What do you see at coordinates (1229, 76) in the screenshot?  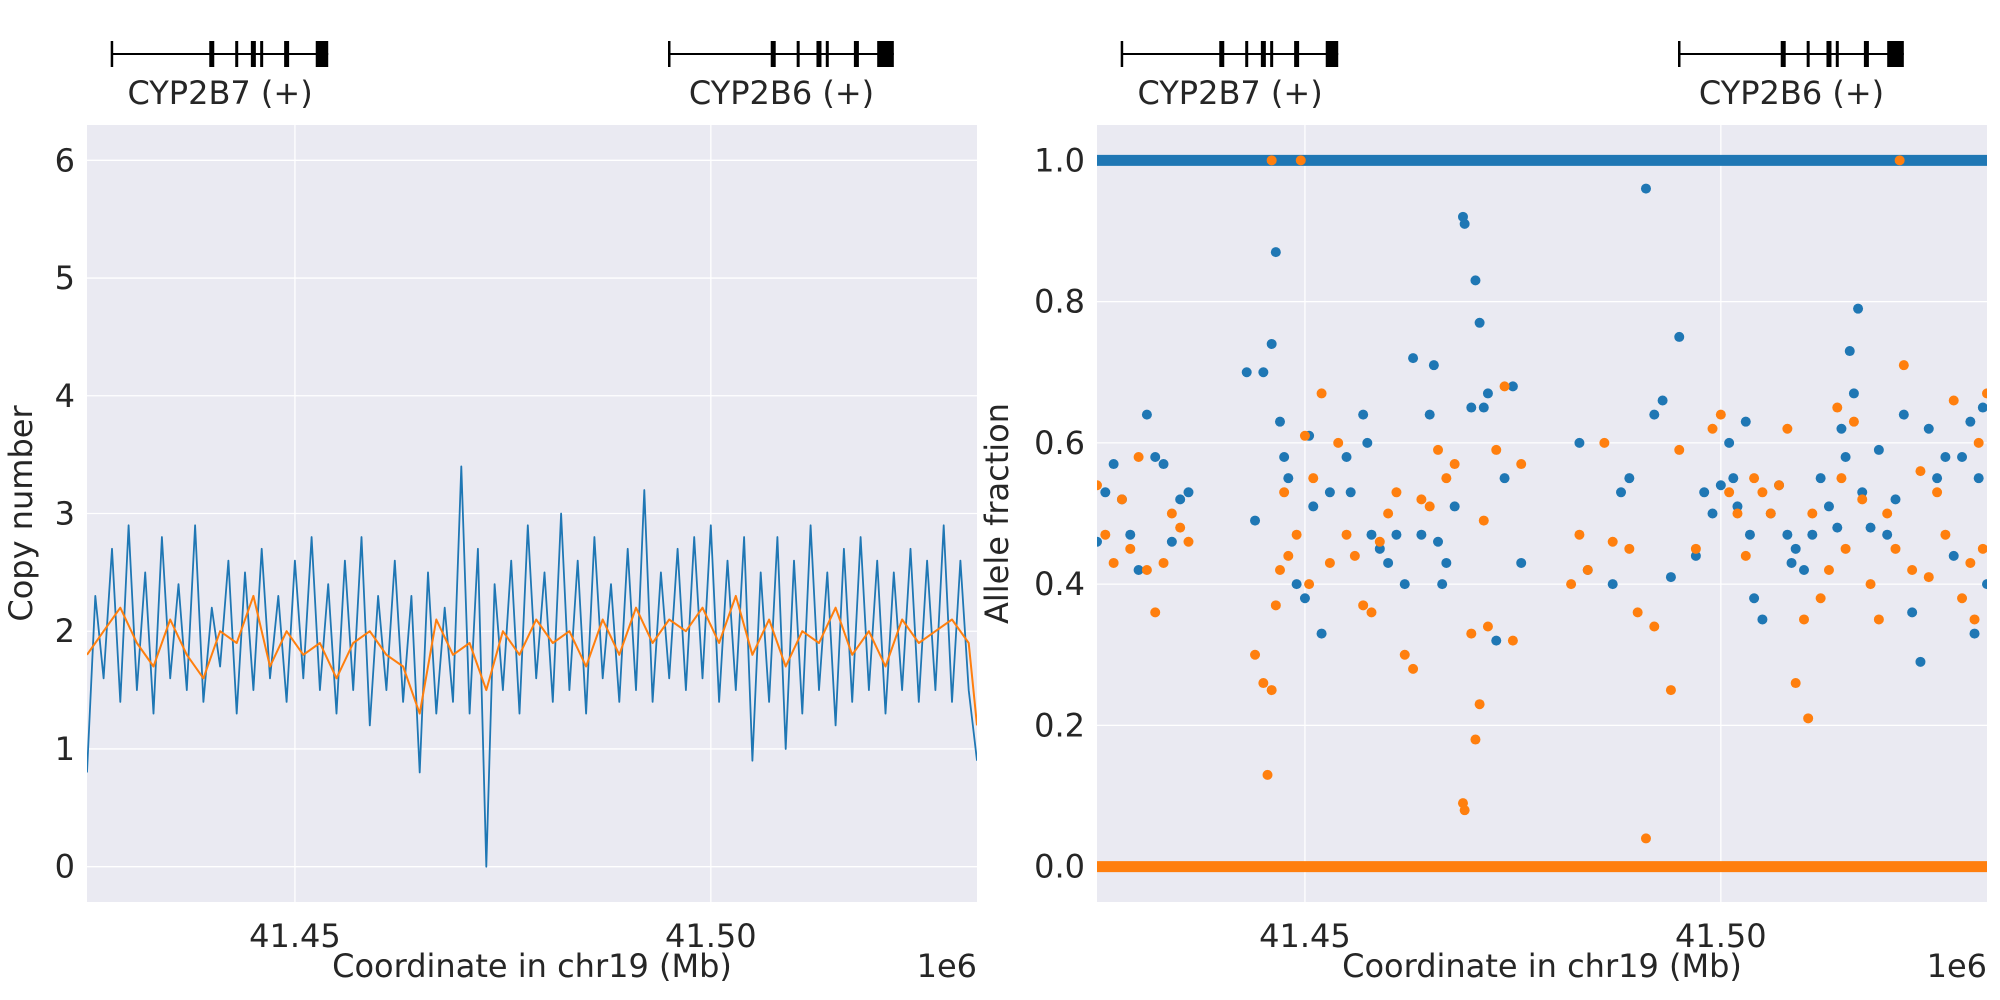 I see `gene-track: CYP2B7 (+)` at bounding box center [1229, 76].